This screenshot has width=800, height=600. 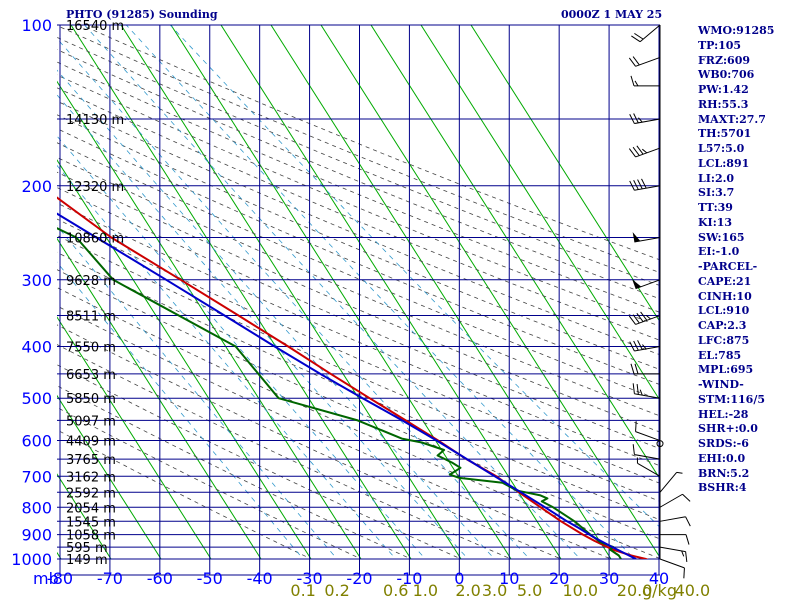 What do you see at coordinates (36, 280) in the screenshot?
I see `pressure-tick-label: 300` at bounding box center [36, 280].